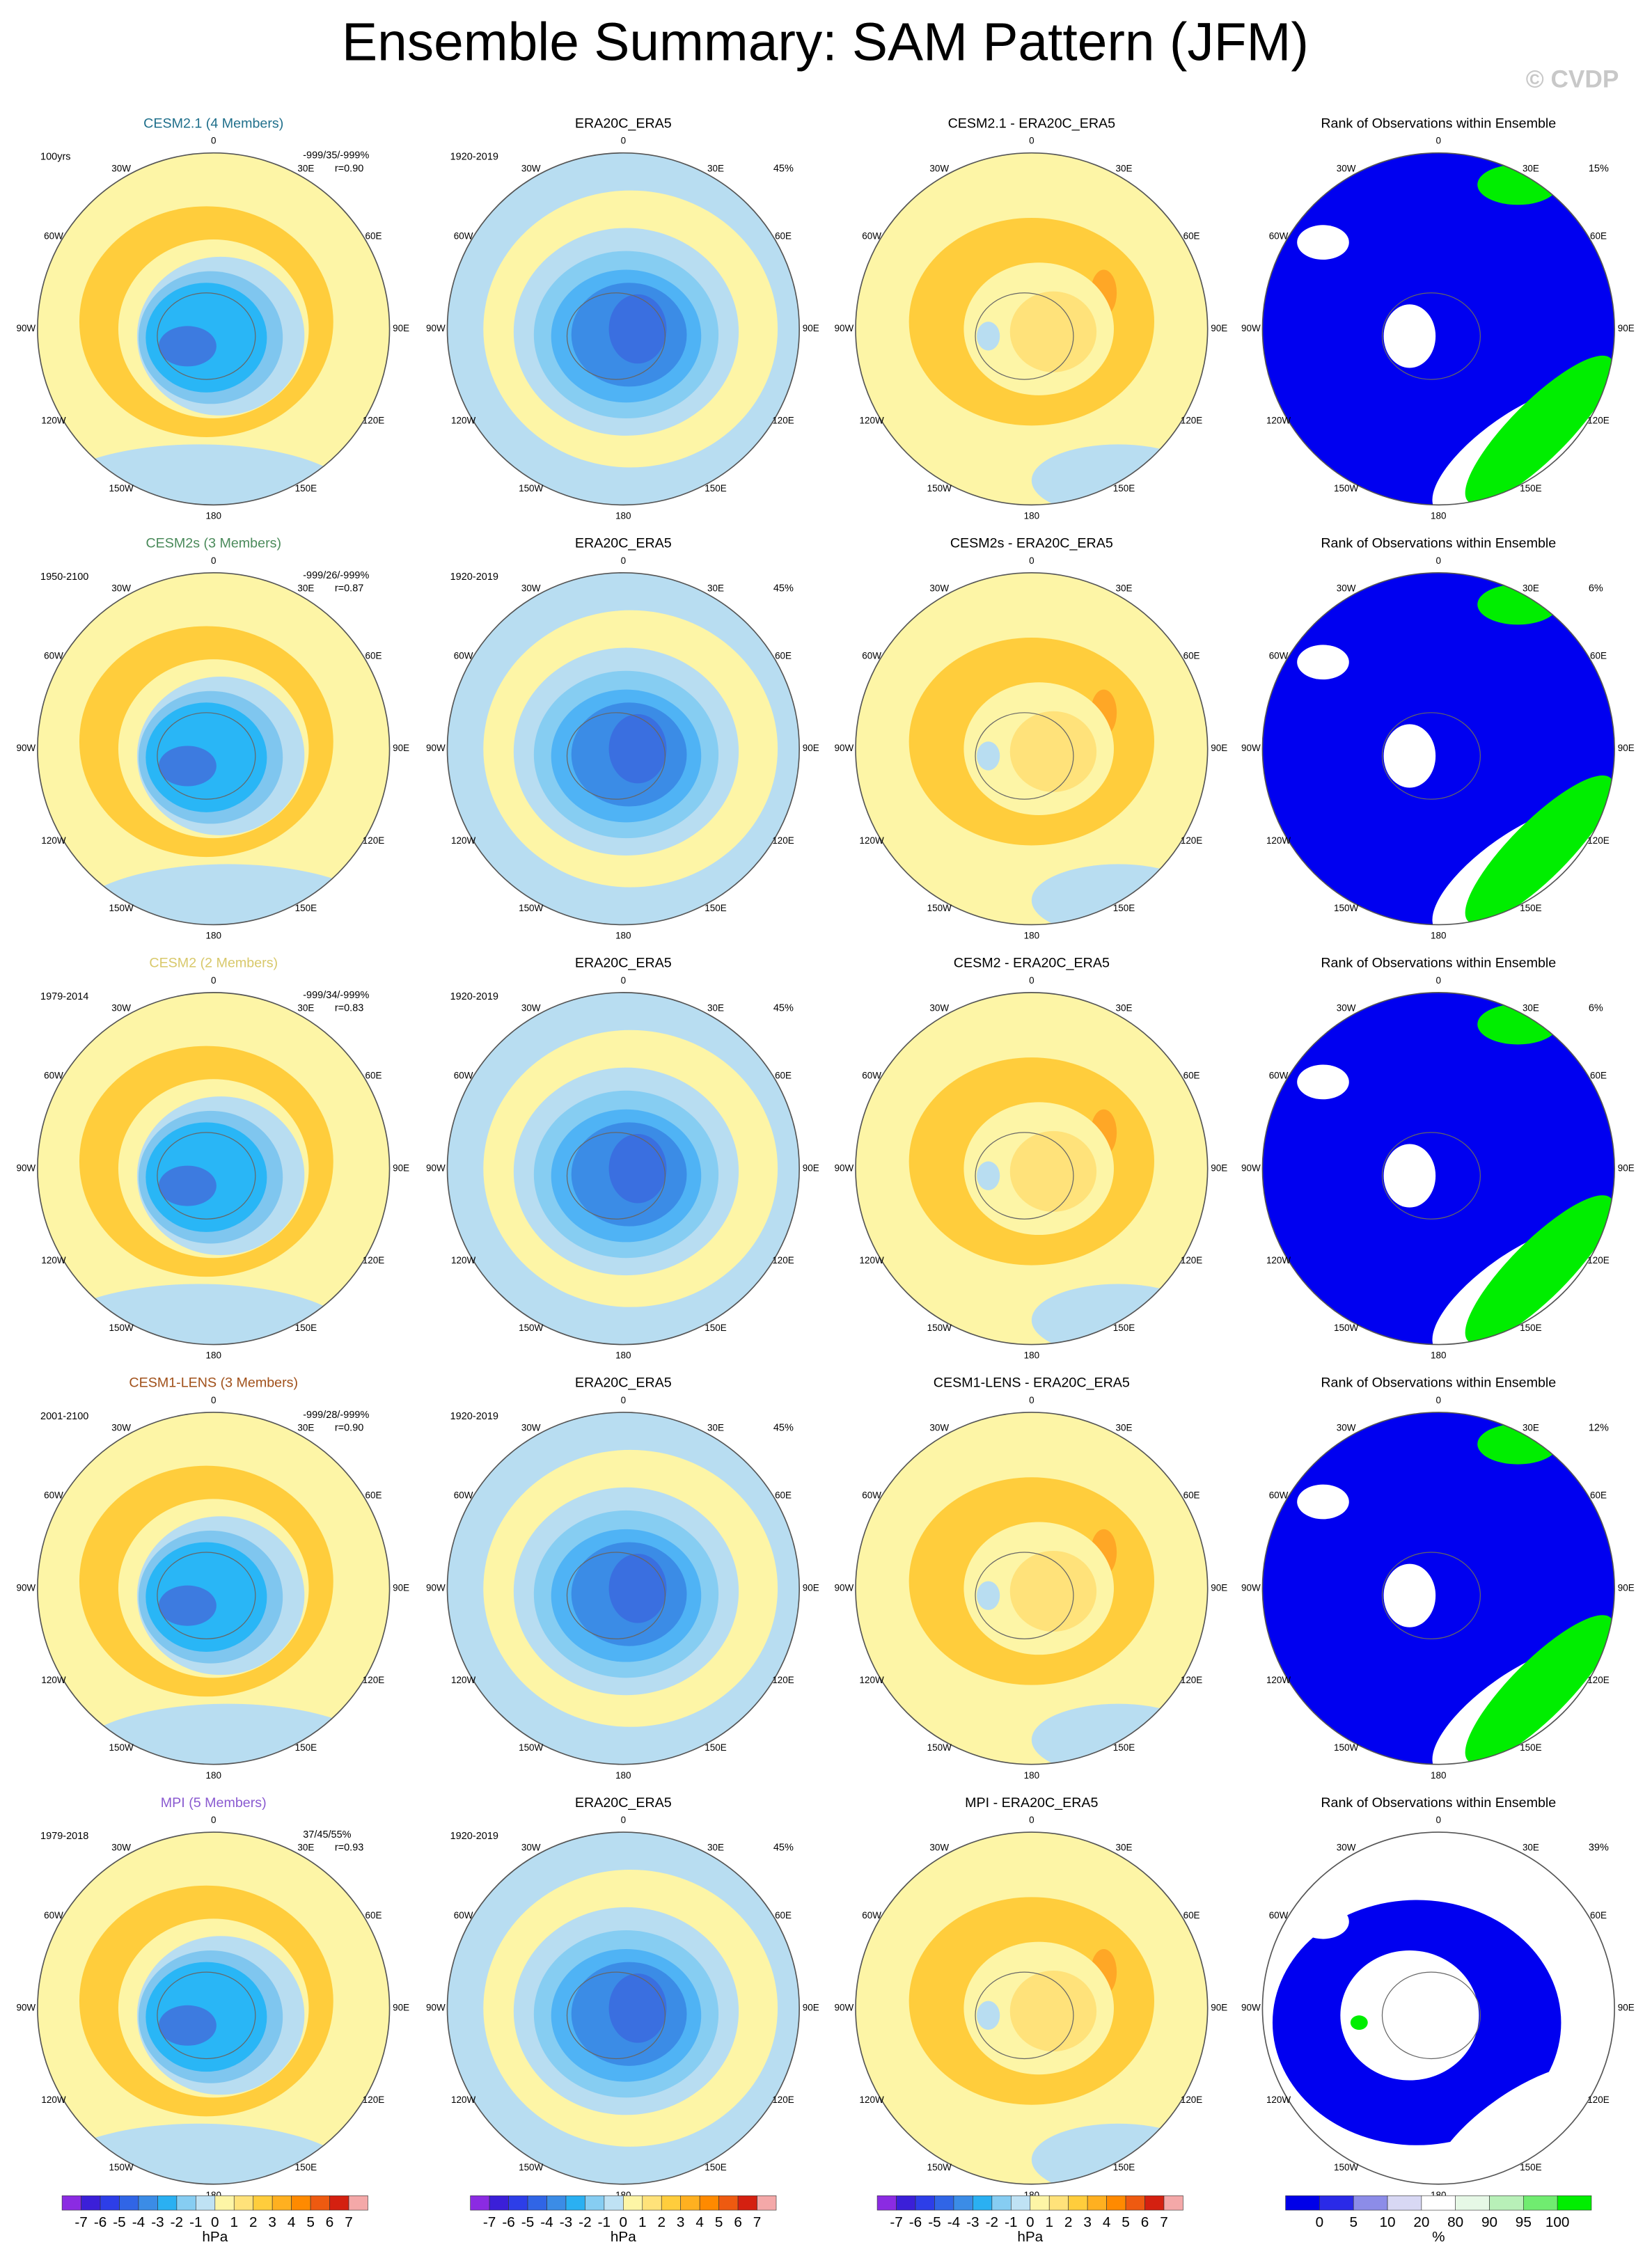 Image resolution: width=1652 pixels, height=2263 pixels. I want to click on period-label: 1979-2014, so click(64, 996).